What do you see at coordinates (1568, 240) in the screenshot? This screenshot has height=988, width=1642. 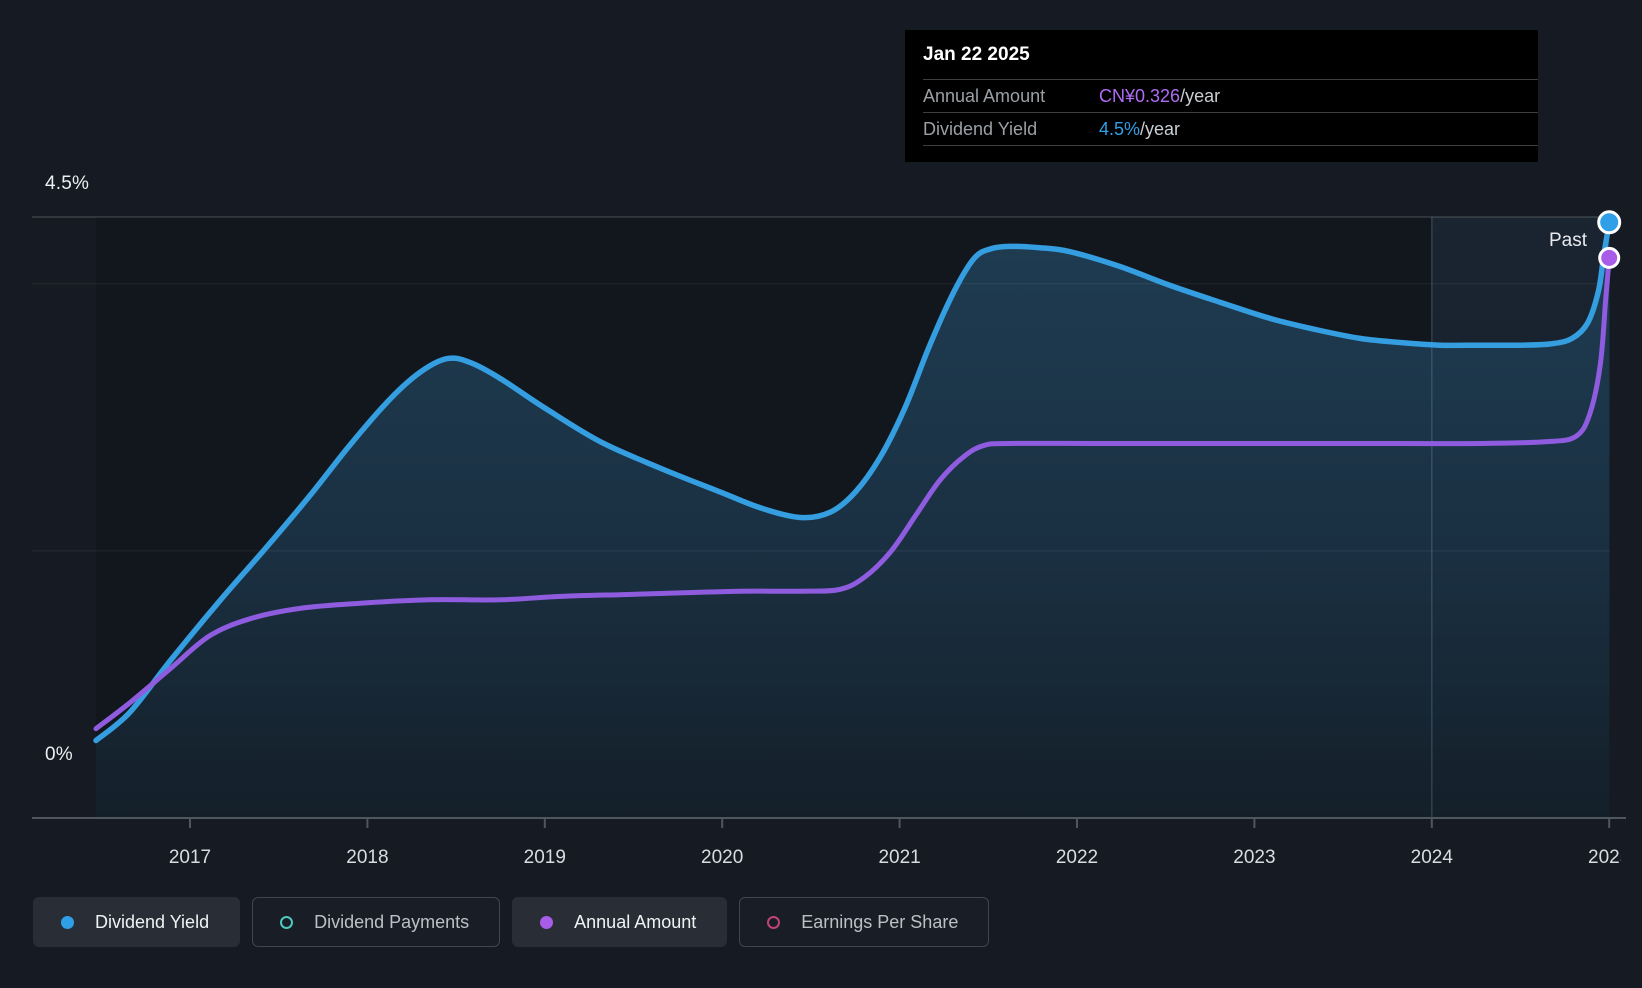 I see `past-label: Past` at bounding box center [1568, 240].